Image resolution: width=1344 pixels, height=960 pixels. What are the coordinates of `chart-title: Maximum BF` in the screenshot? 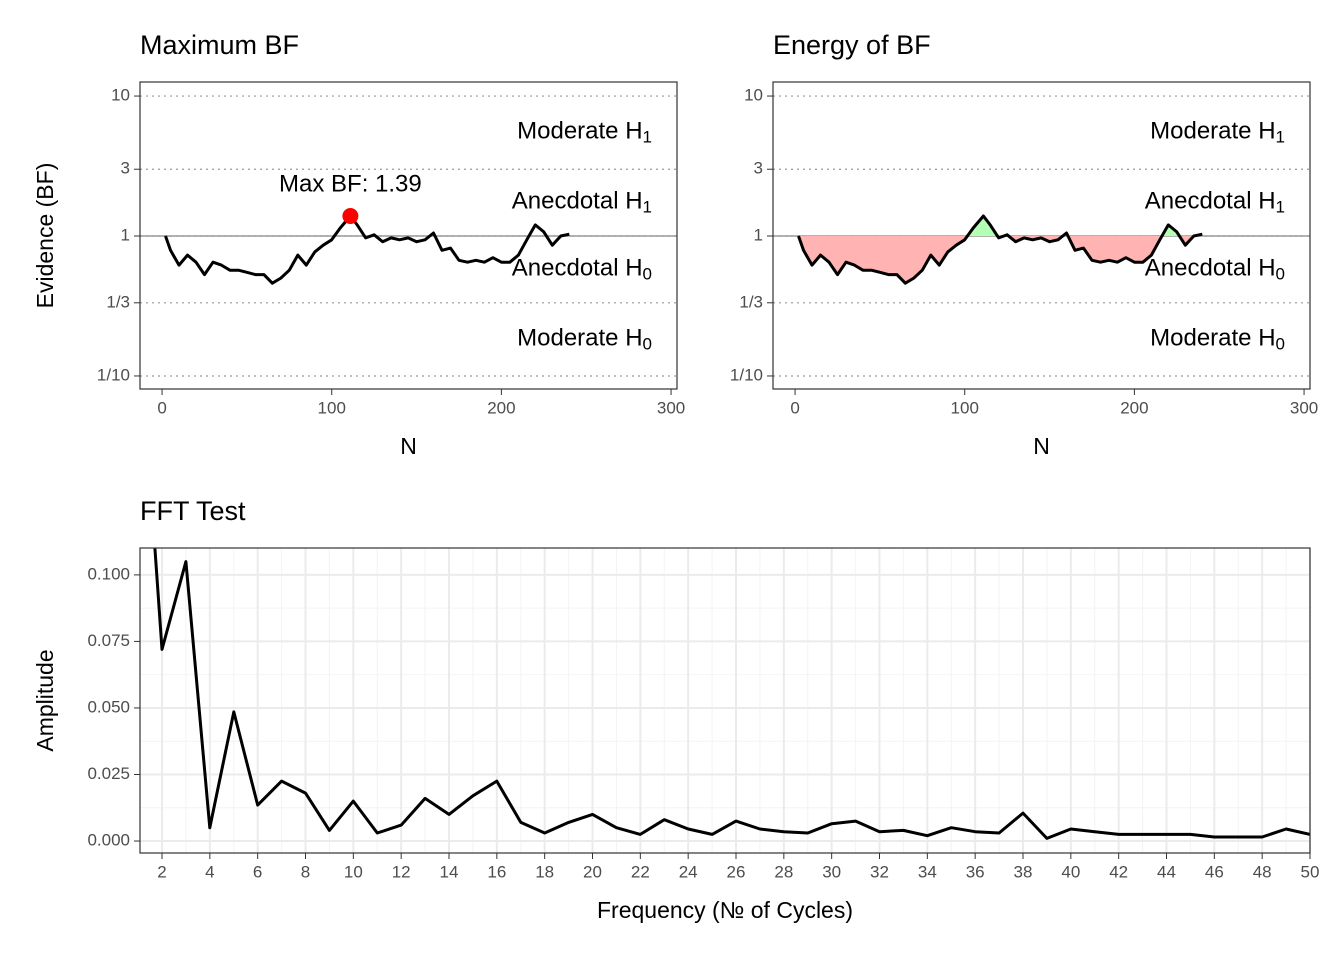 It's located at (219, 45).